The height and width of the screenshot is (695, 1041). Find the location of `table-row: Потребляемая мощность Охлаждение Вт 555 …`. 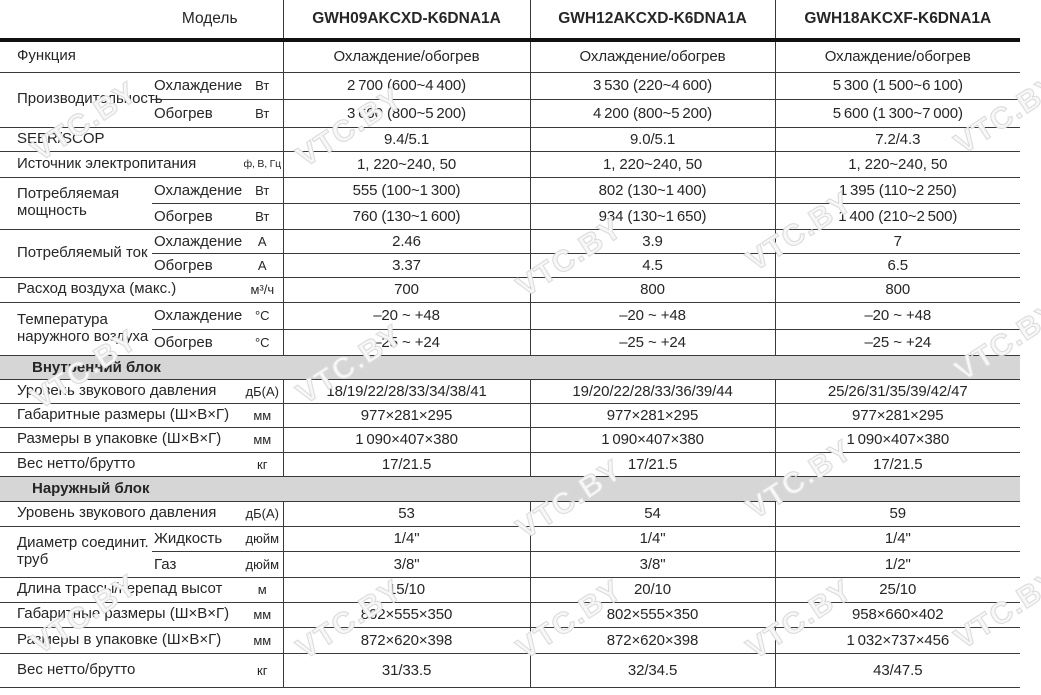

table-row: Потребляемая мощность Охлаждение Вт 555 … is located at coordinates (510, 203).